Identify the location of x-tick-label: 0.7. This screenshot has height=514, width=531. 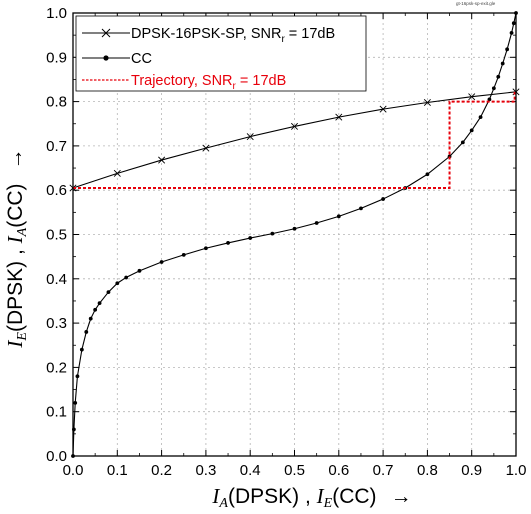
(383, 470).